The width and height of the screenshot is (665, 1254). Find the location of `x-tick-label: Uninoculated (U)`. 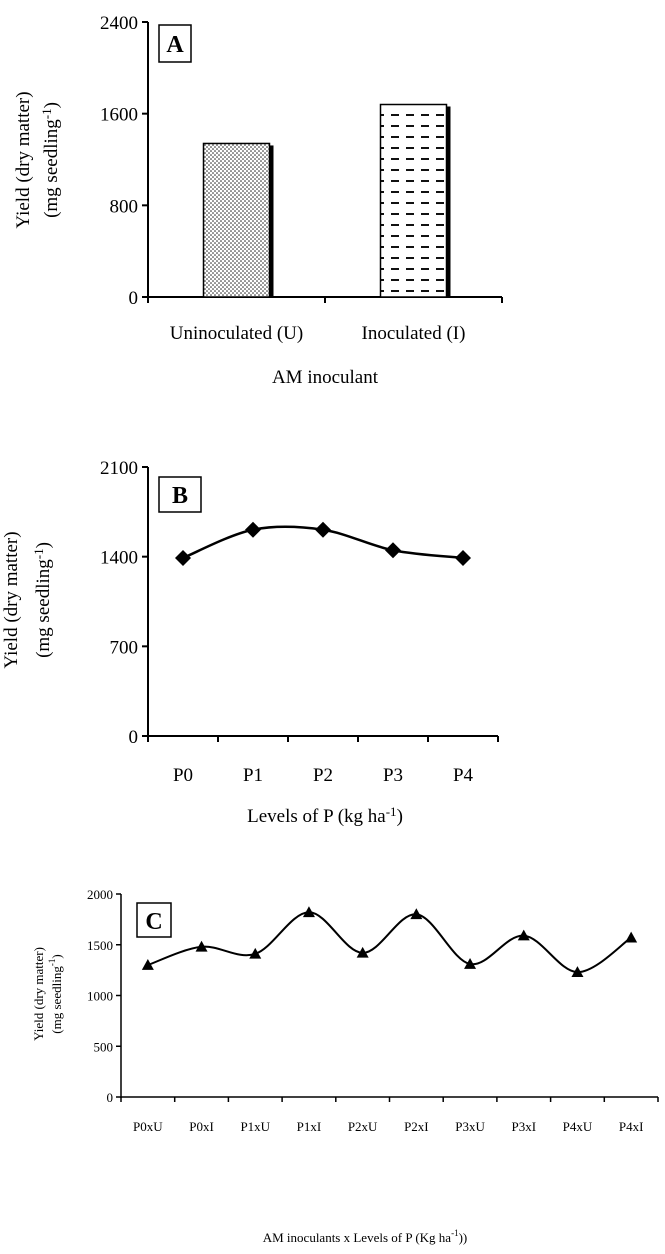

x-tick-label: Uninoculated (U) is located at coordinates (236, 333).